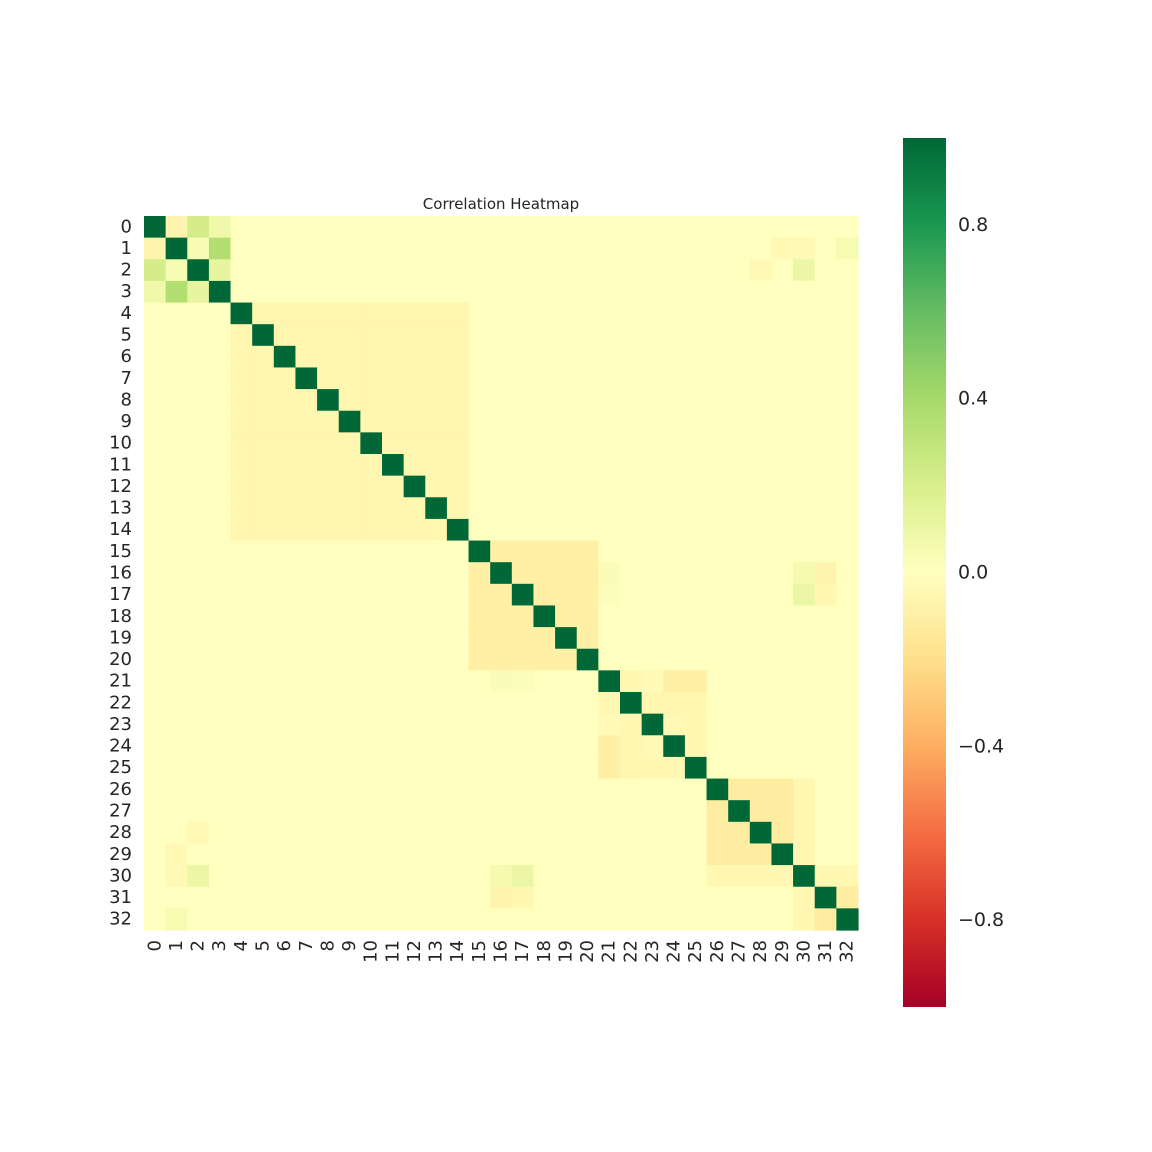 This screenshot has height=1152, width=1152. I want to click on column-tick-label: 19, so click(565, 951).